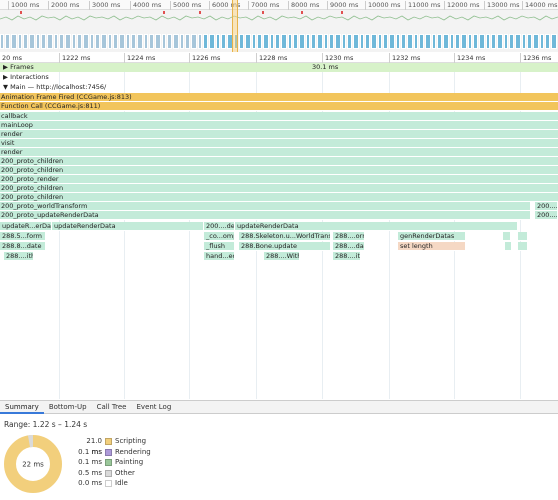 This screenshot has height=500, width=558. What do you see at coordinates (23, 236) in the screenshot?
I see `call-frame: 288.5...form` at bounding box center [23, 236].